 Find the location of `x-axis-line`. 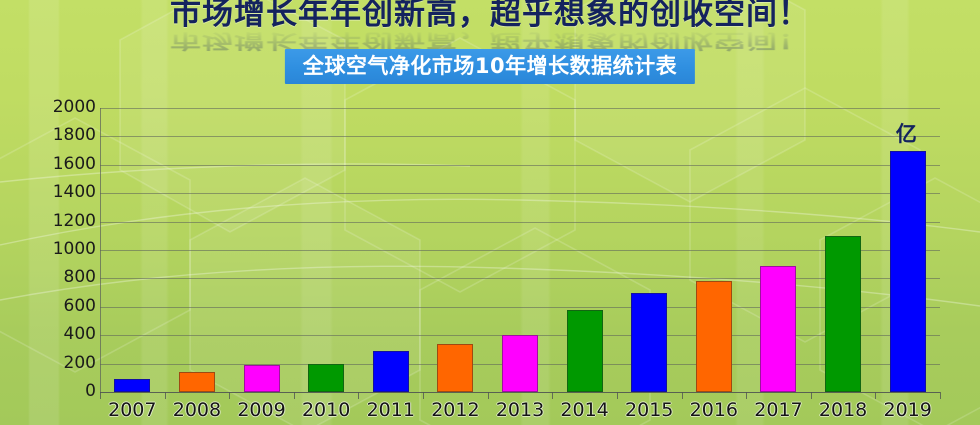

x-axis-line is located at coordinates (520, 392).